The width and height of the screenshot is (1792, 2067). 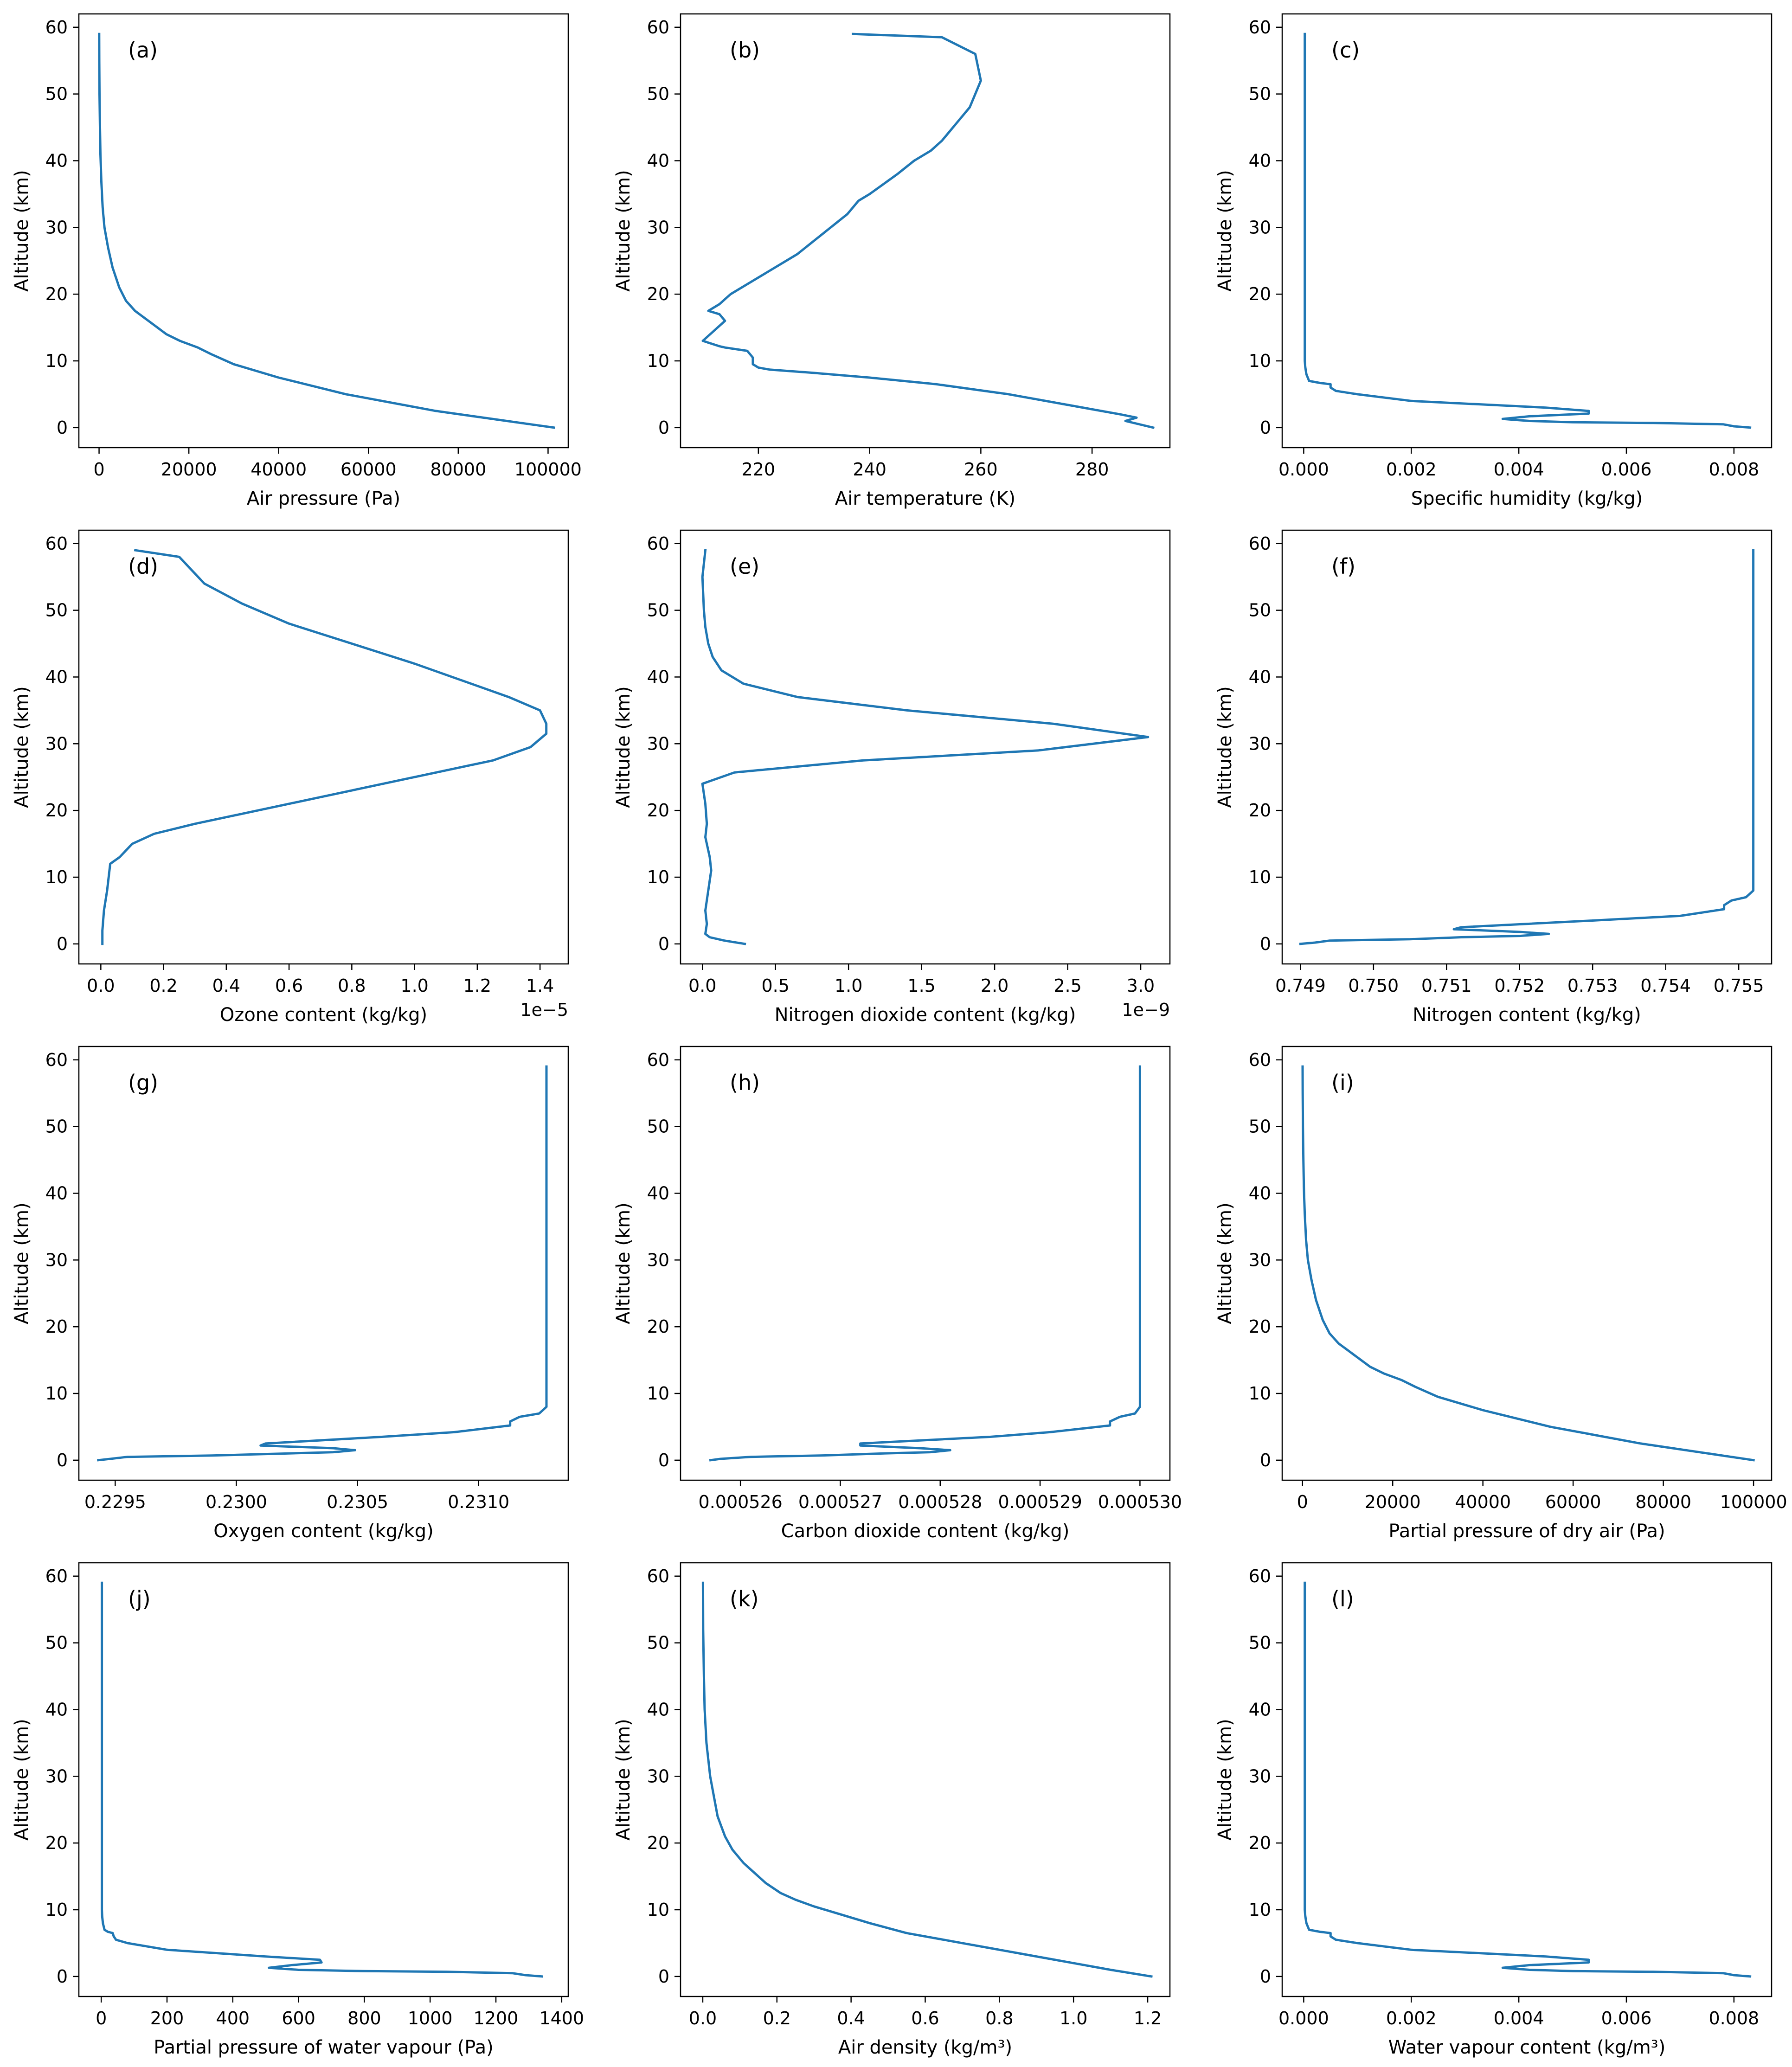 I want to click on y-tick-label-c: 20, so click(x=1260, y=294).